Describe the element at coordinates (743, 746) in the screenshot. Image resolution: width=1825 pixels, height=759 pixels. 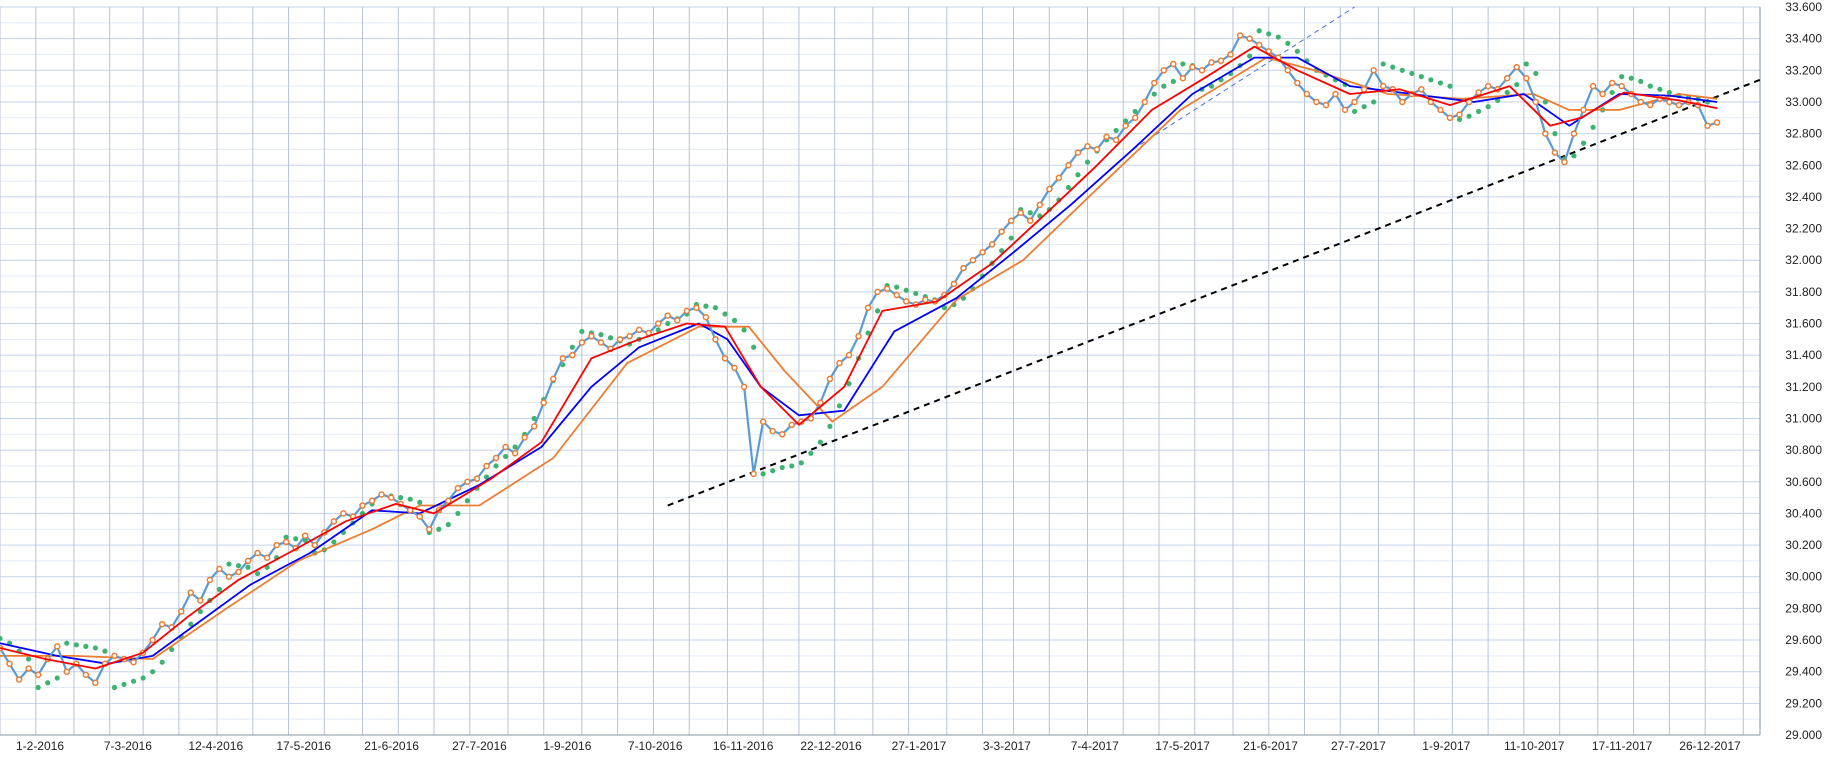
I see `x-tick-label: 16-11-2016` at that location.